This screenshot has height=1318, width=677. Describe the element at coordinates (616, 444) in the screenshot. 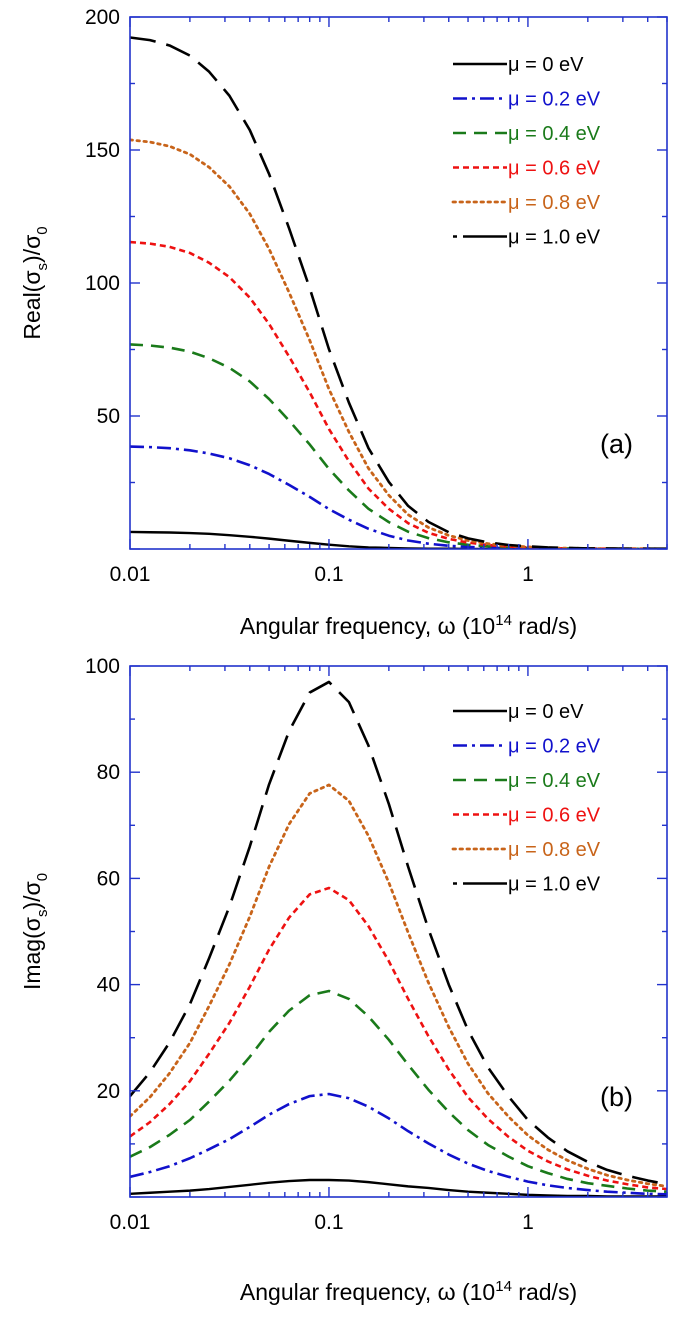

I see `panel-label: (a)` at that location.